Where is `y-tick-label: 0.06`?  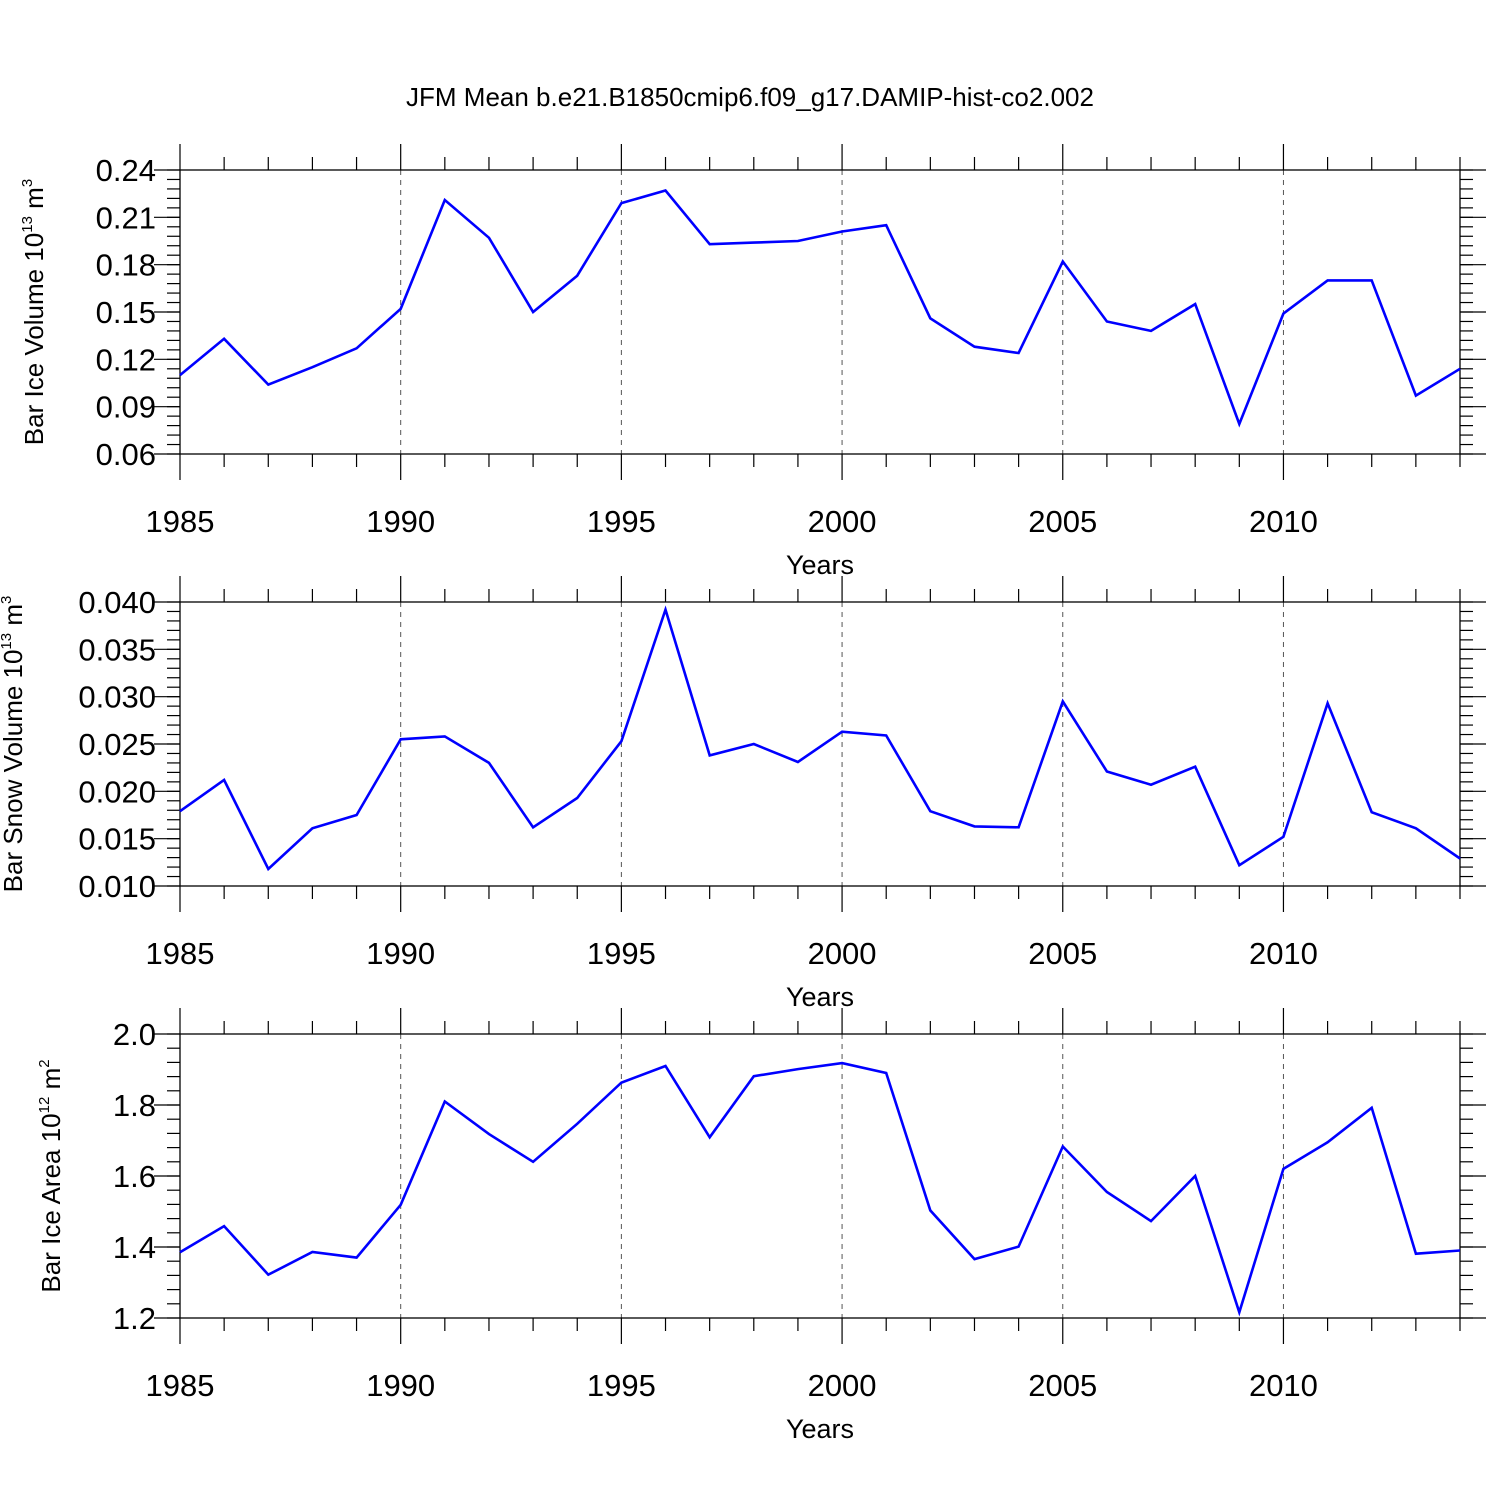
y-tick-label: 0.06 is located at coordinates (126, 454).